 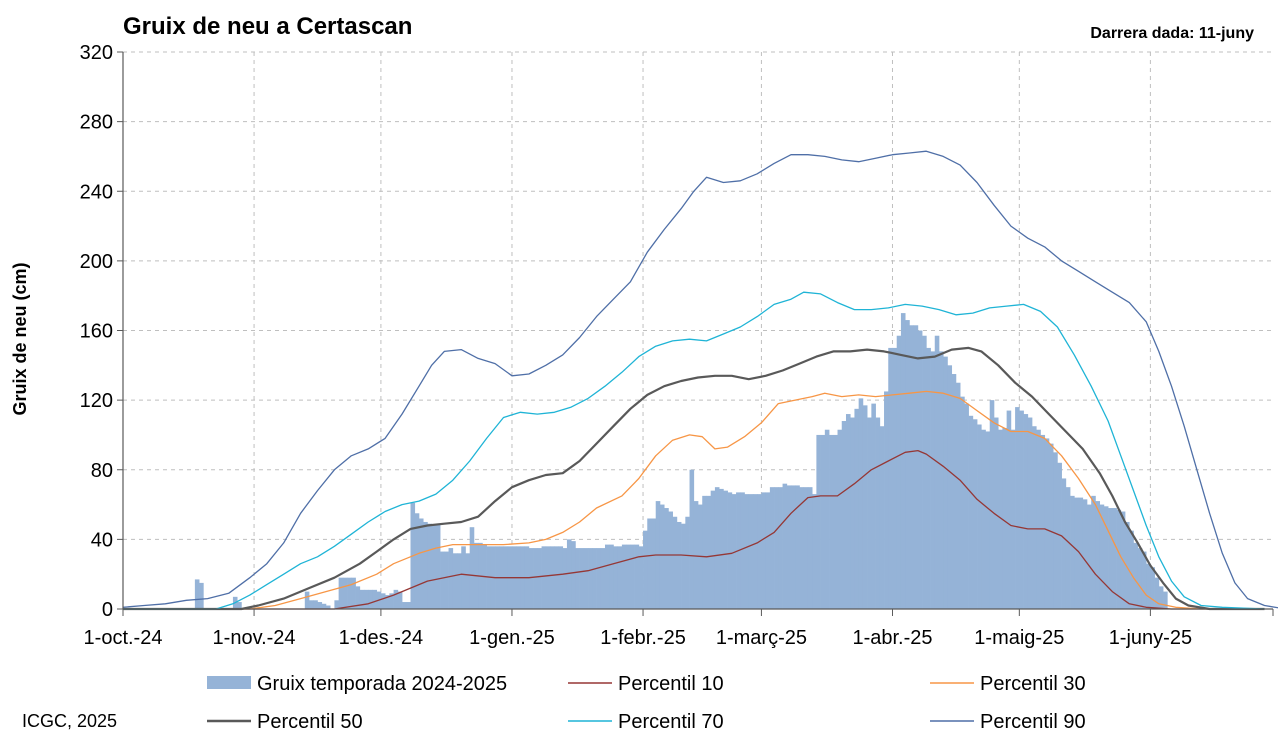 What do you see at coordinates (382, 684) in the screenshot?
I see `legend-label: Gruix temporada 2024-2025` at bounding box center [382, 684].